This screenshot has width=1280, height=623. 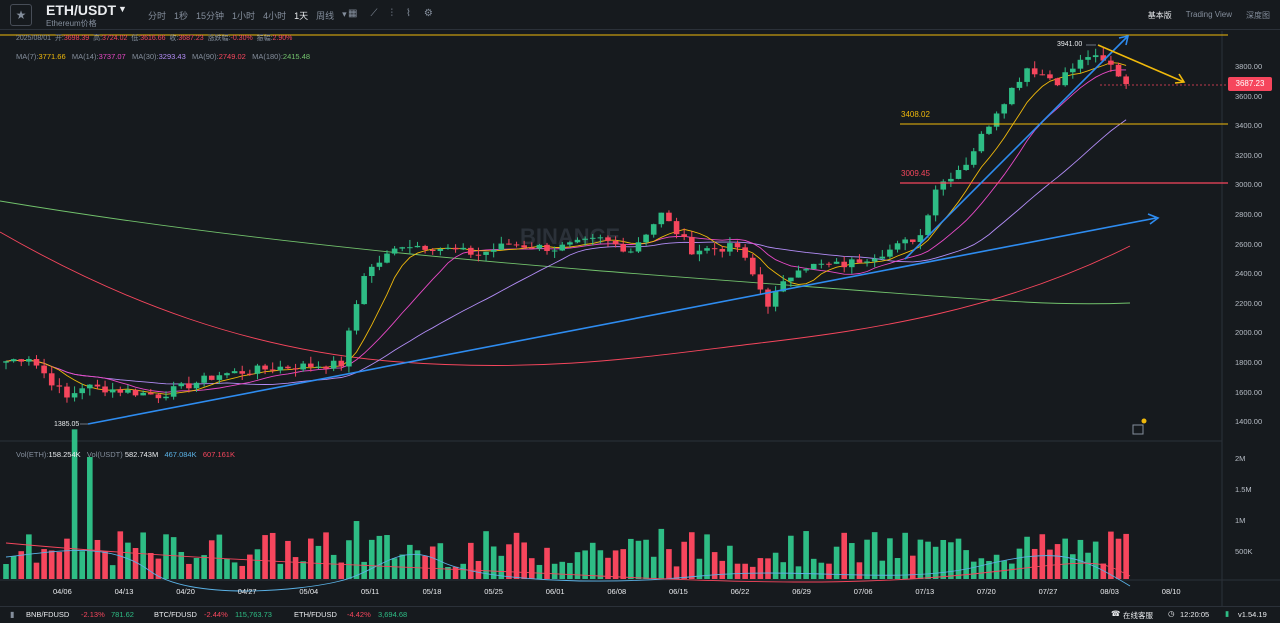 What do you see at coordinates (374, 13) in the screenshot?
I see `draw-icon: ⟋` at bounding box center [374, 13].